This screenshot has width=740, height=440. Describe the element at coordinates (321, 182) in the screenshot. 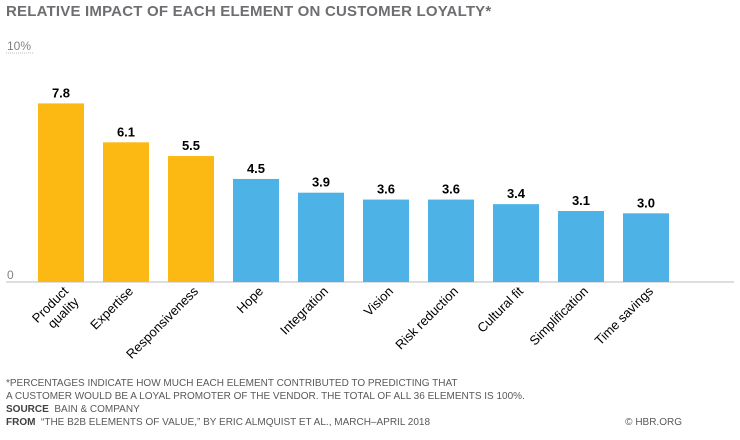

I see `value-label-4: 3.9` at that location.